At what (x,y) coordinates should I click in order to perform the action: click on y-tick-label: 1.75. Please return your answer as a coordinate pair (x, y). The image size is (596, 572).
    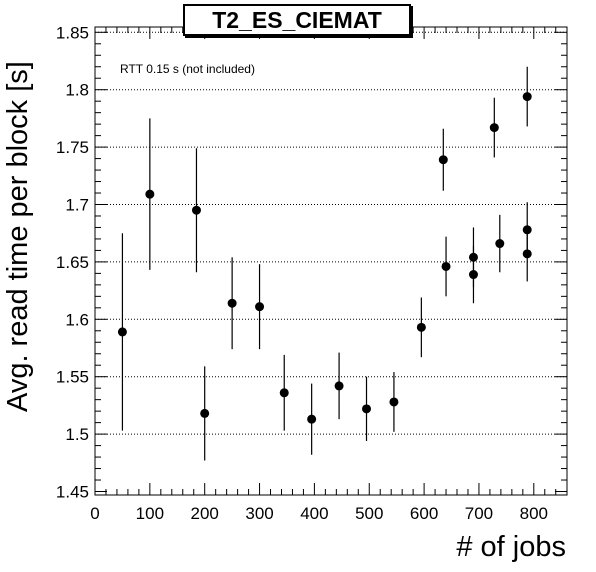
    Looking at the image, I should click on (72, 147).